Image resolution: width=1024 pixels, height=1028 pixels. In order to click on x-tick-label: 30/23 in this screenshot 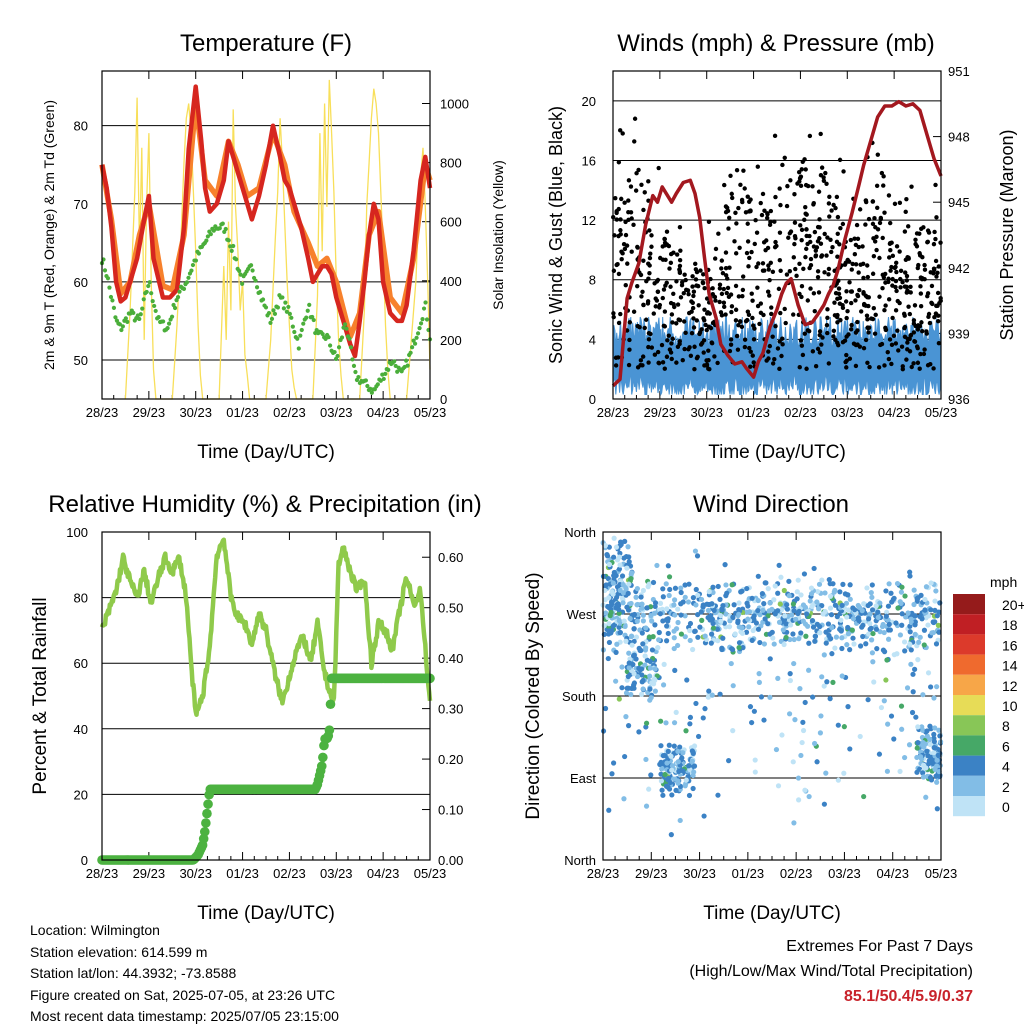, I will do `click(195, 873)`.